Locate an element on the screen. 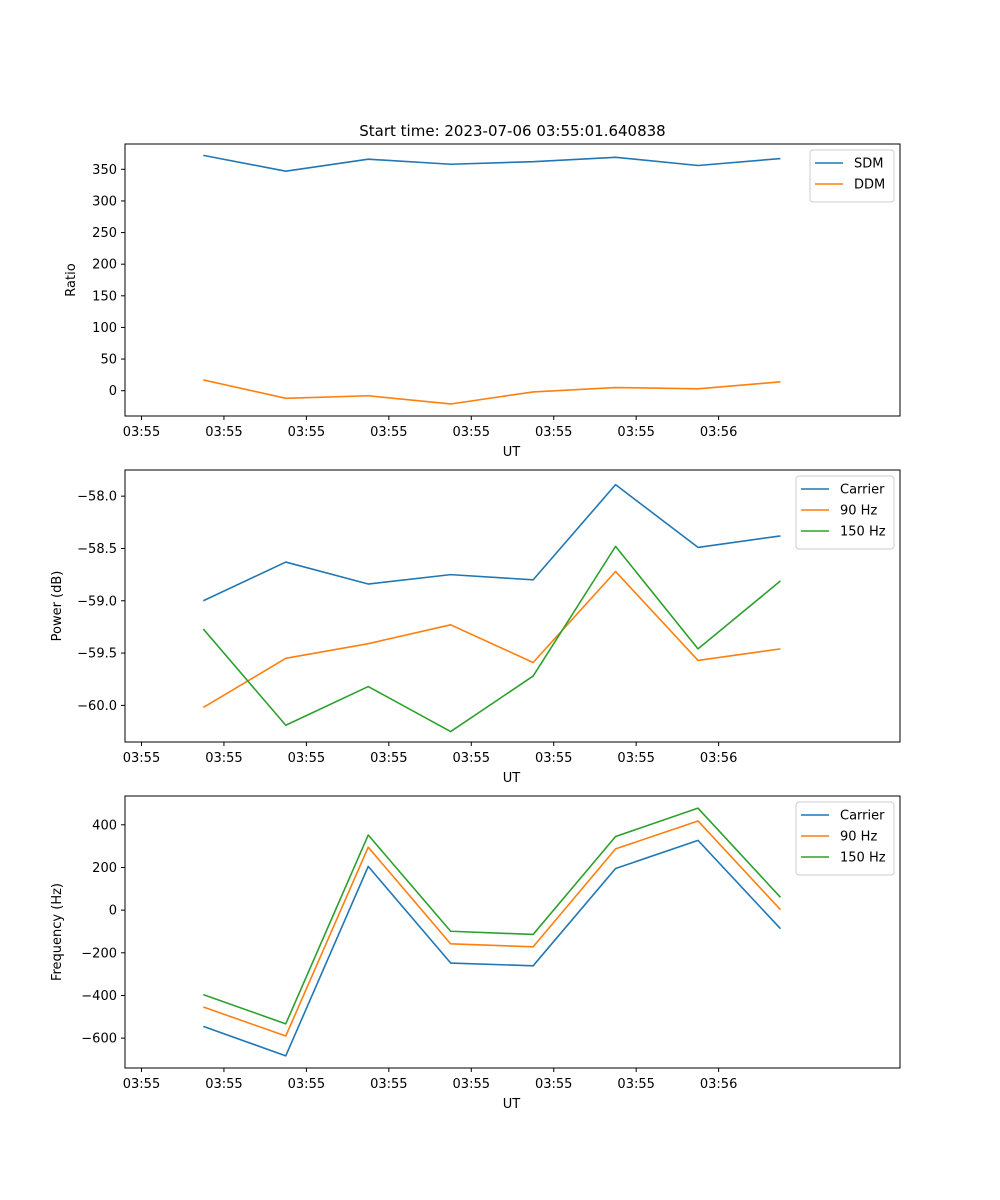 The height and width of the screenshot is (1200, 1000). y-tick-label: 400 is located at coordinates (104, 825).